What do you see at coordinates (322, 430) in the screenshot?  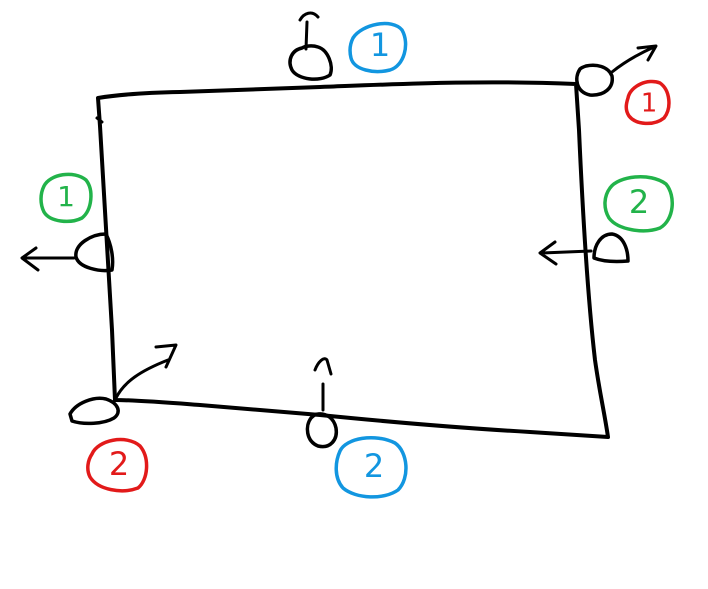 I see `bottom-handle-icon` at bounding box center [322, 430].